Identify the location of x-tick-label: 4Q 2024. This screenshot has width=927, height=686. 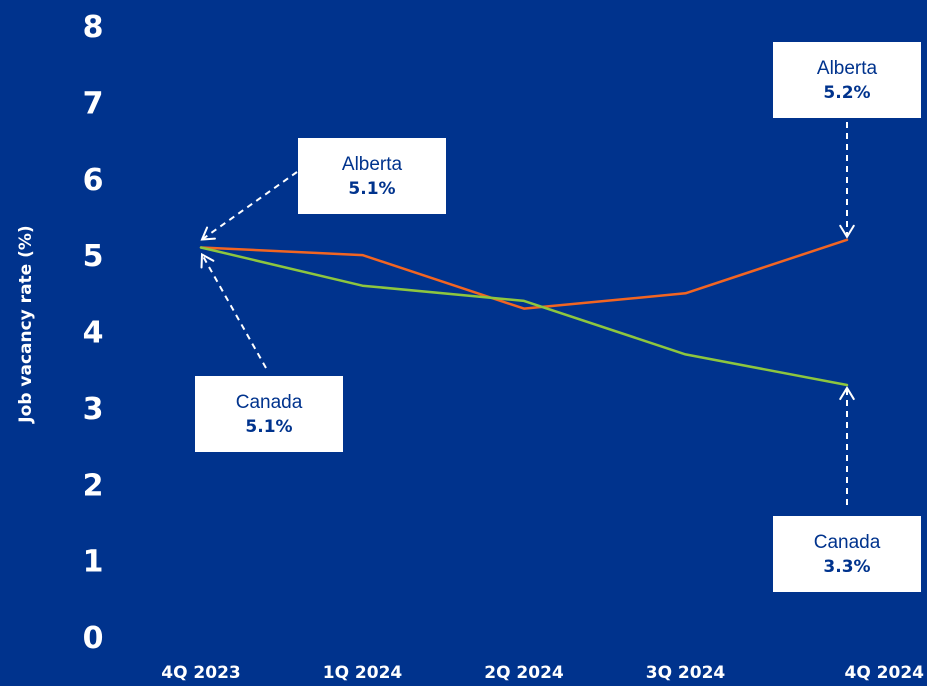
(884, 673).